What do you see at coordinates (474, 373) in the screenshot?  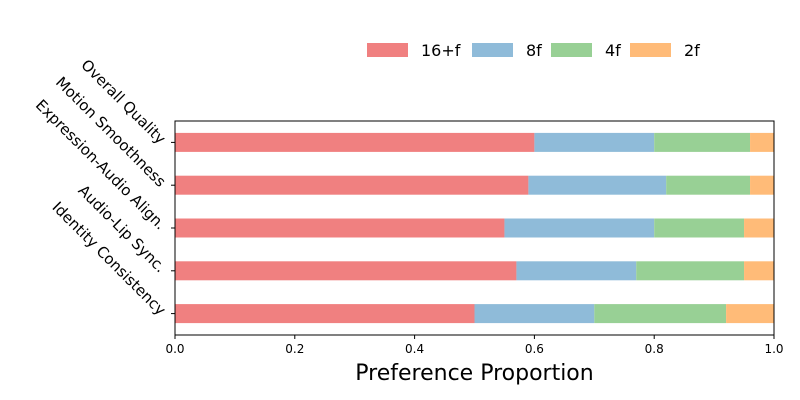 I see `x-axis-title: Preference Proportion` at bounding box center [474, 373].